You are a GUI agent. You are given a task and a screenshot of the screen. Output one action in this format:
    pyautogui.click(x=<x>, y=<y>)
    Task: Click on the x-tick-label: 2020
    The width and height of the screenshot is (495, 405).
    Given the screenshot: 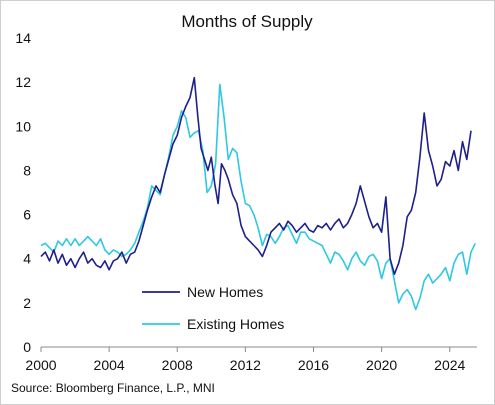 What is the action you would take?
    pyautogui.click(x=381, y=365)
    